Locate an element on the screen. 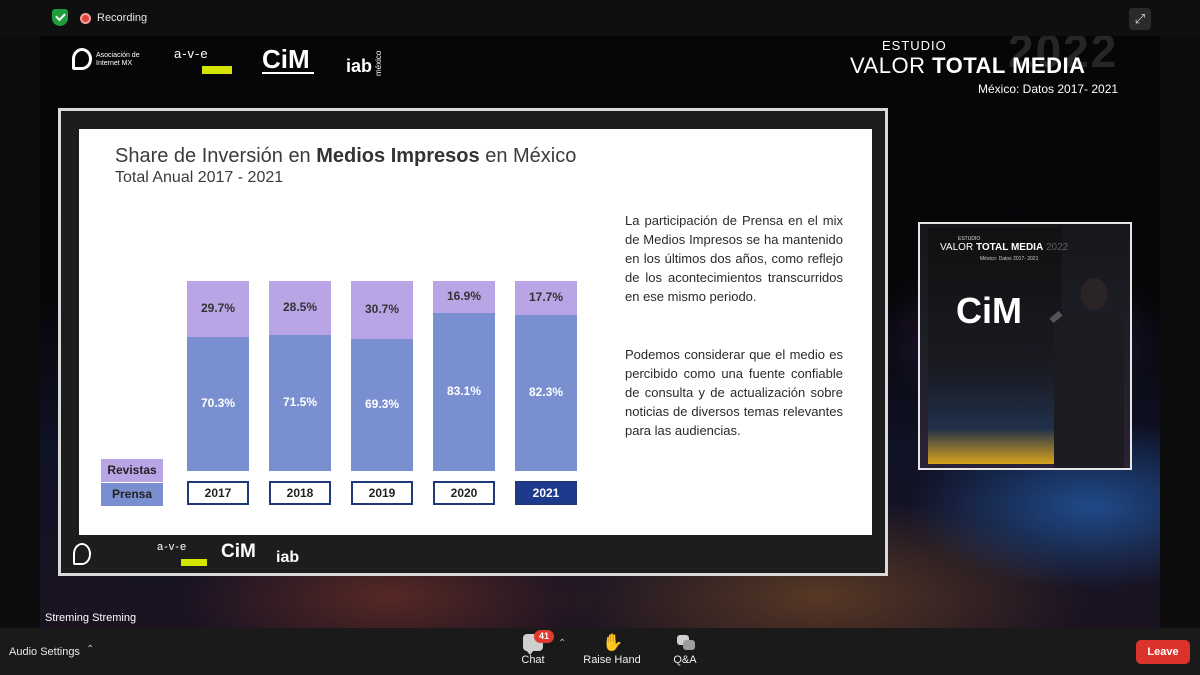  bar-prensa-2017 is located at coordinates (218, 404).